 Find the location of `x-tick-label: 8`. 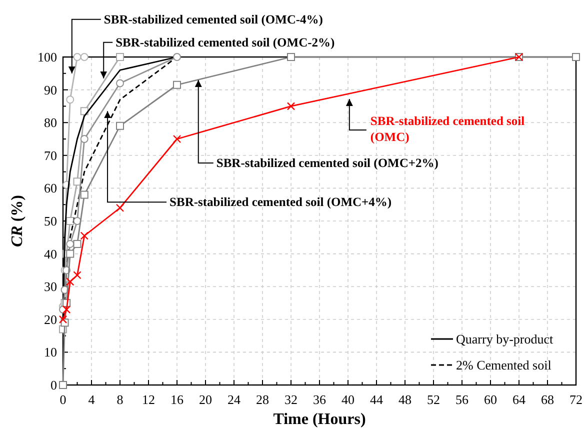

x-tick-label: 8 is located at coordinates (120, 399).